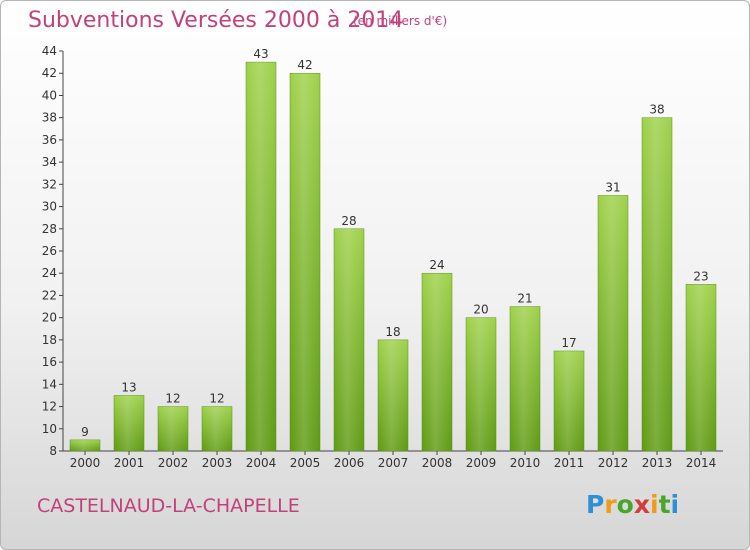 The width and height of the screenshot is (750, 550). I want to click on x-tick-label: 2000, so click(85, 463).